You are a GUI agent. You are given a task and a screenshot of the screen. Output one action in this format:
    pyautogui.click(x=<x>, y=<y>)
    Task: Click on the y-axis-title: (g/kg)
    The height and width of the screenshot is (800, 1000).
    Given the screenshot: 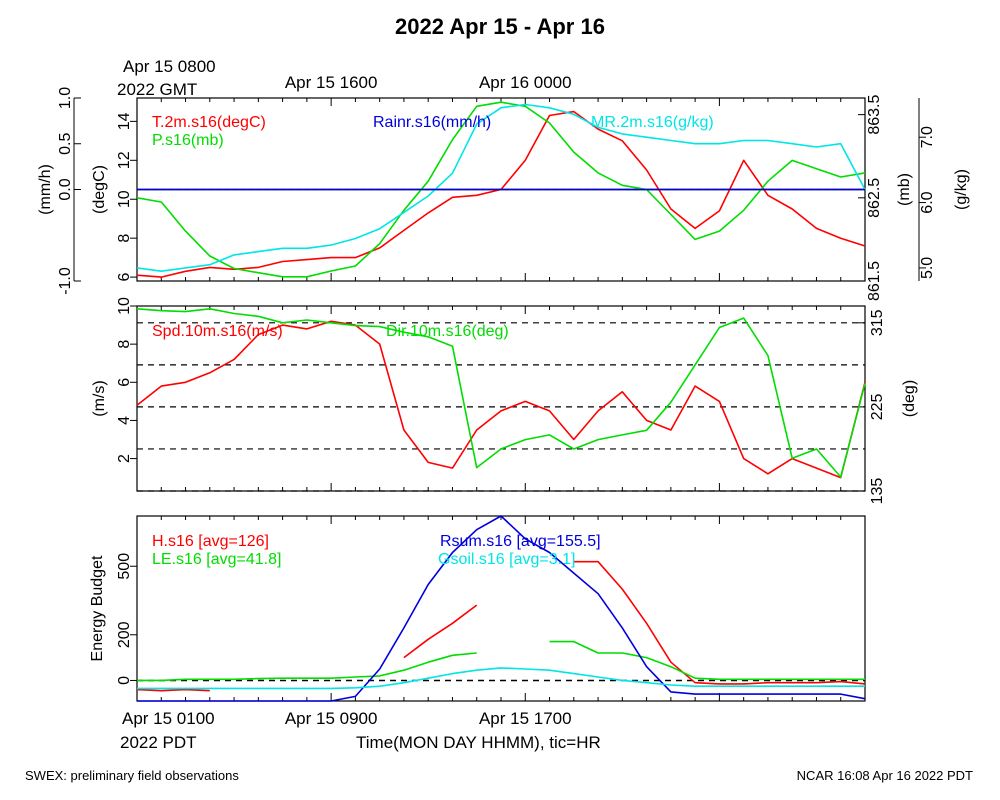 What is the action you would take?
    pyautogui.click(x=961, y=189)
    